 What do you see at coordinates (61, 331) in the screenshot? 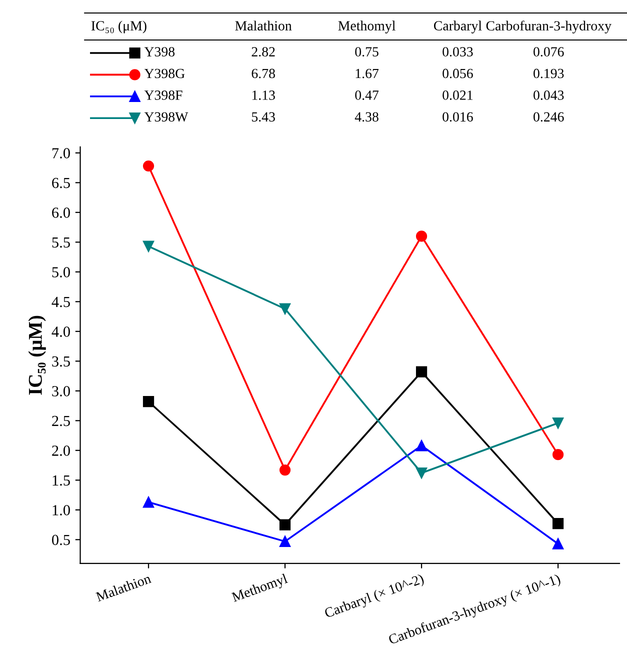
I see `y-tick-label: 4.0` at bounding box center [61, 331].